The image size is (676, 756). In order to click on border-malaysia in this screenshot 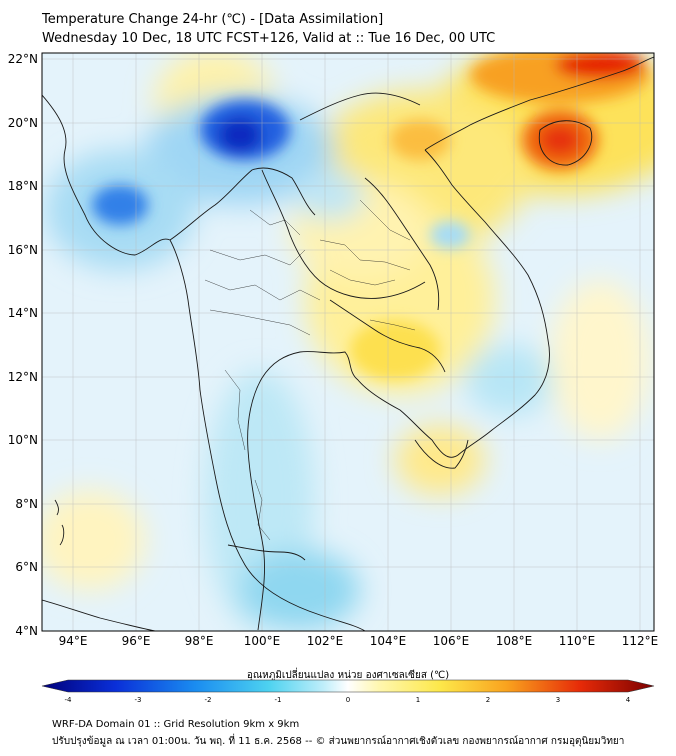, I will do `click(266, 552)`.